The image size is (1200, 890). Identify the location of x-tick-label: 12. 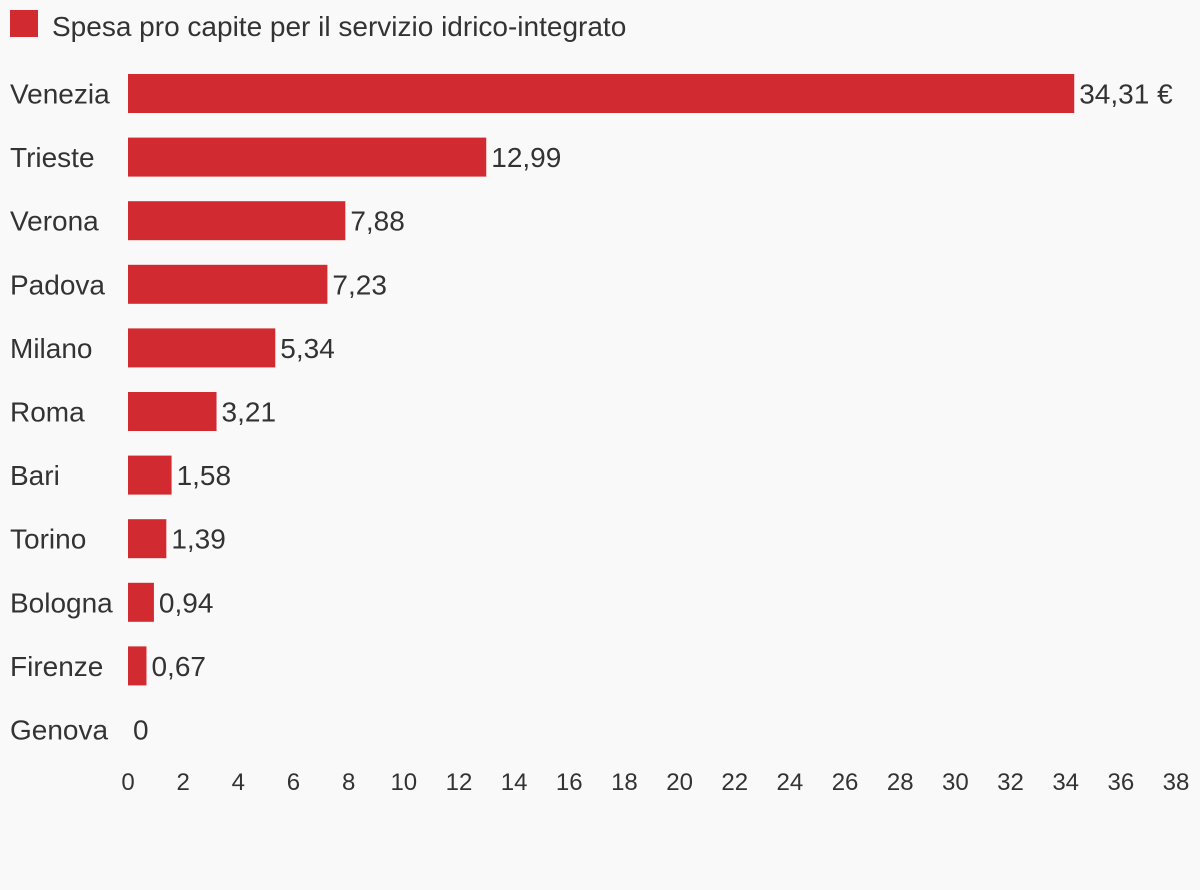
(459, 782).